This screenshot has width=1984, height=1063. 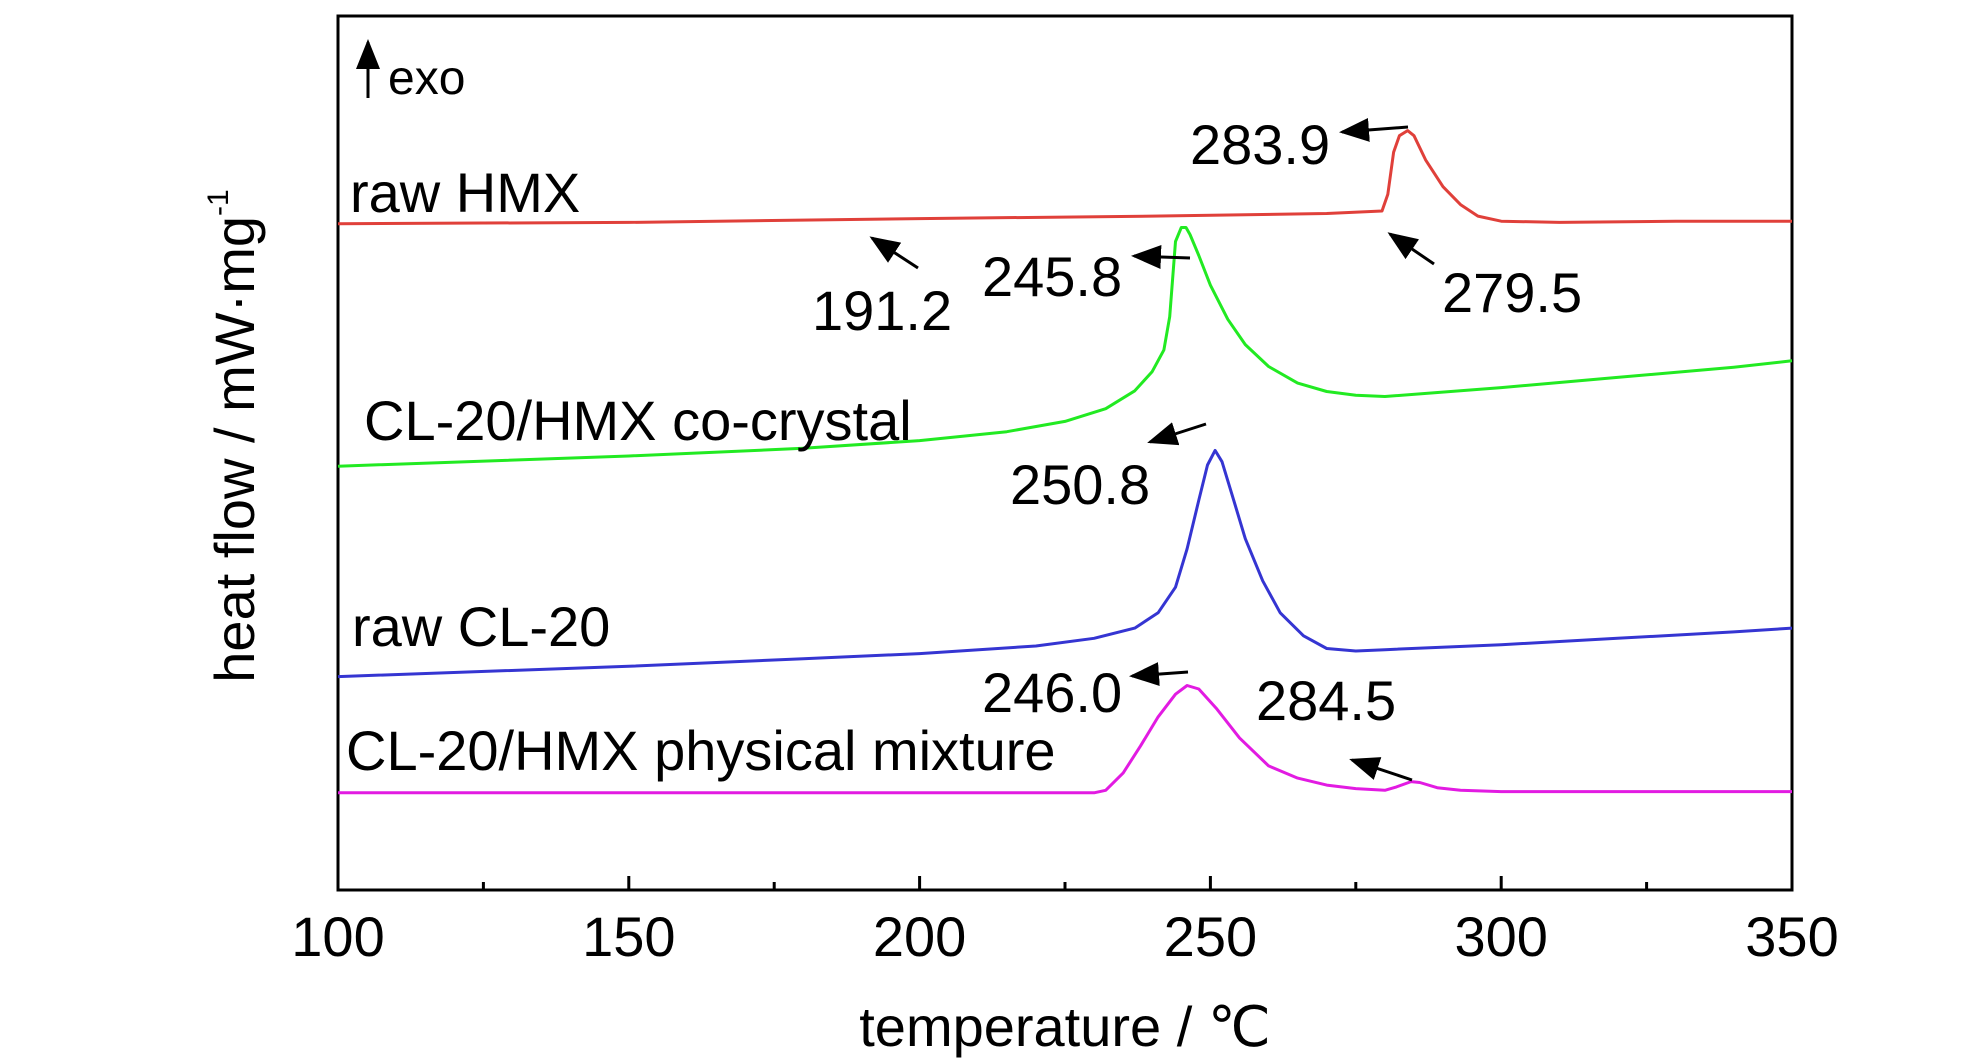 What do you see at coordinates (638, 420) in the screenshot?
I see `series-label-co-crystal: CL-20/HMX co-crystal` at bounding box center [638, 420].